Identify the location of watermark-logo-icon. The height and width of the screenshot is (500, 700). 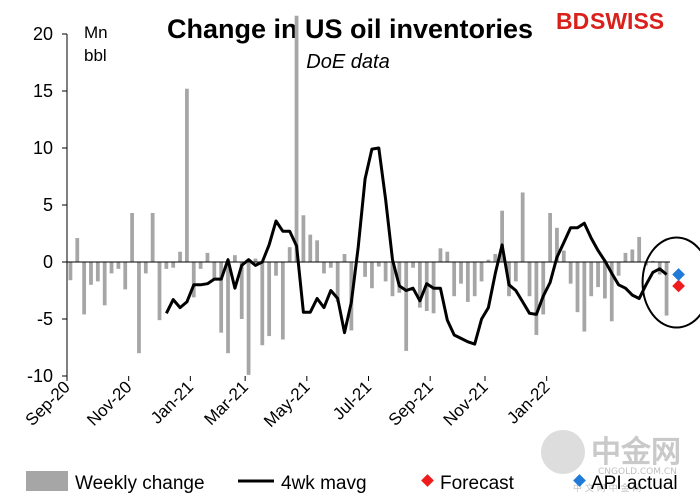
(563, 452).